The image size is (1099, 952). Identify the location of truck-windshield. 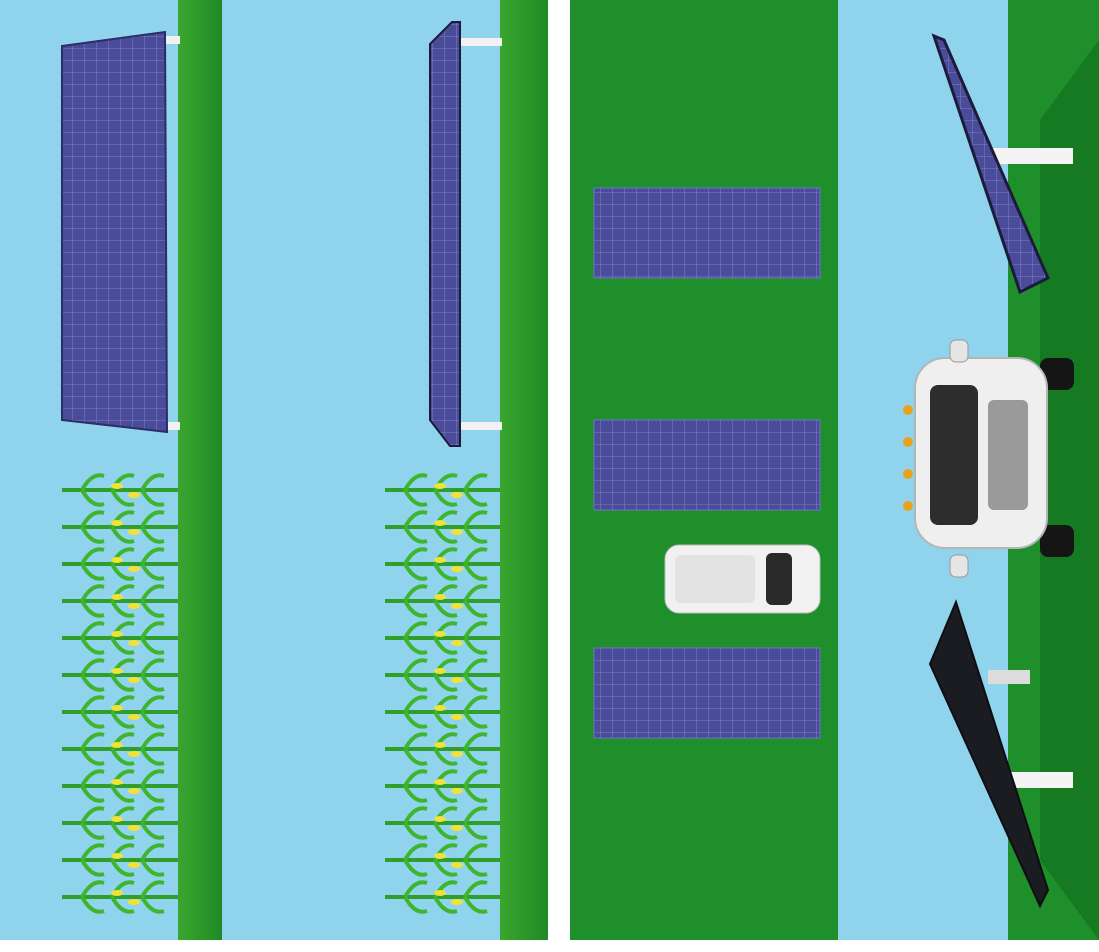
(954, 455).